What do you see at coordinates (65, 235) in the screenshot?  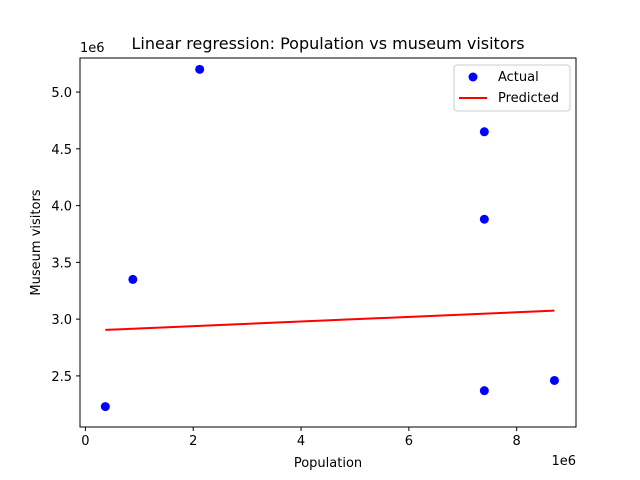 I see `y-axis: 2.5 3.0 3.5 4.0 4.5 5.0` at bounding box center [65, 235].